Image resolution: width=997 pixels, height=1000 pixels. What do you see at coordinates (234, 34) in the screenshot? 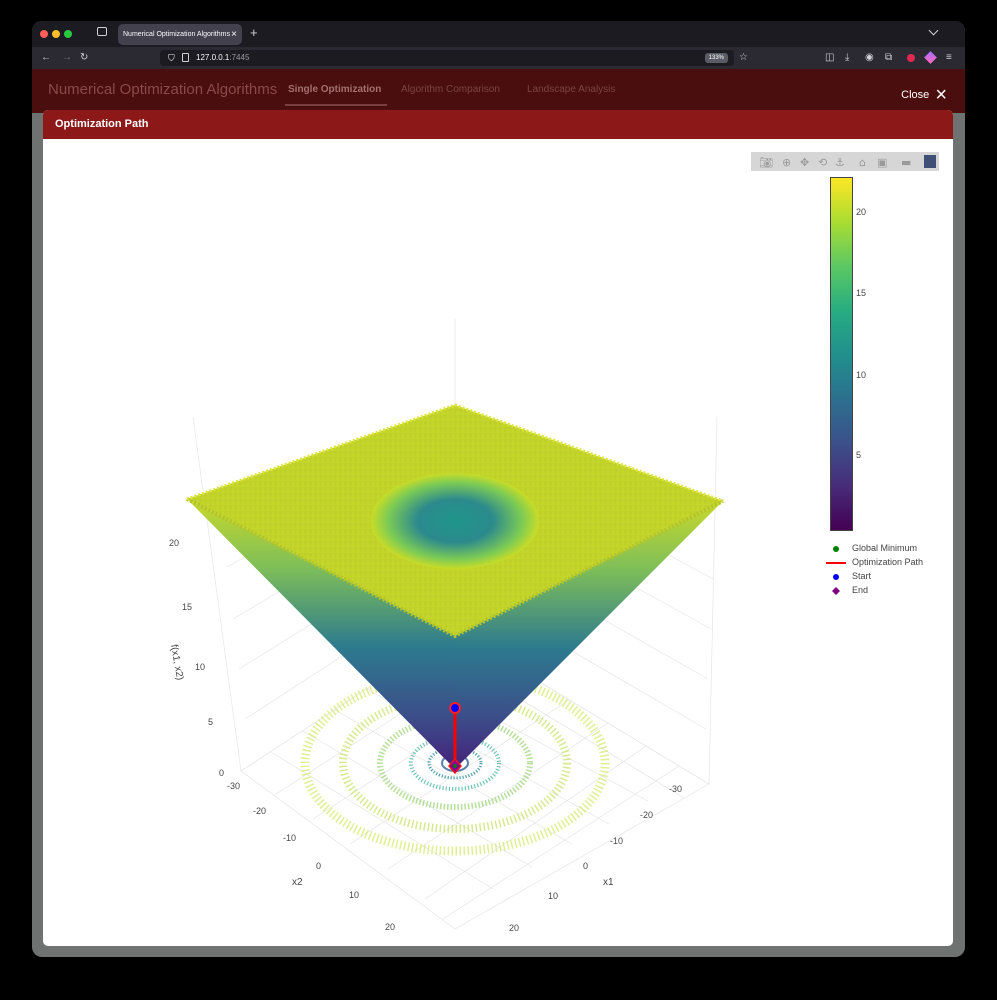
I see `tab-close-icon: ×` at bounding box center [234, 34].